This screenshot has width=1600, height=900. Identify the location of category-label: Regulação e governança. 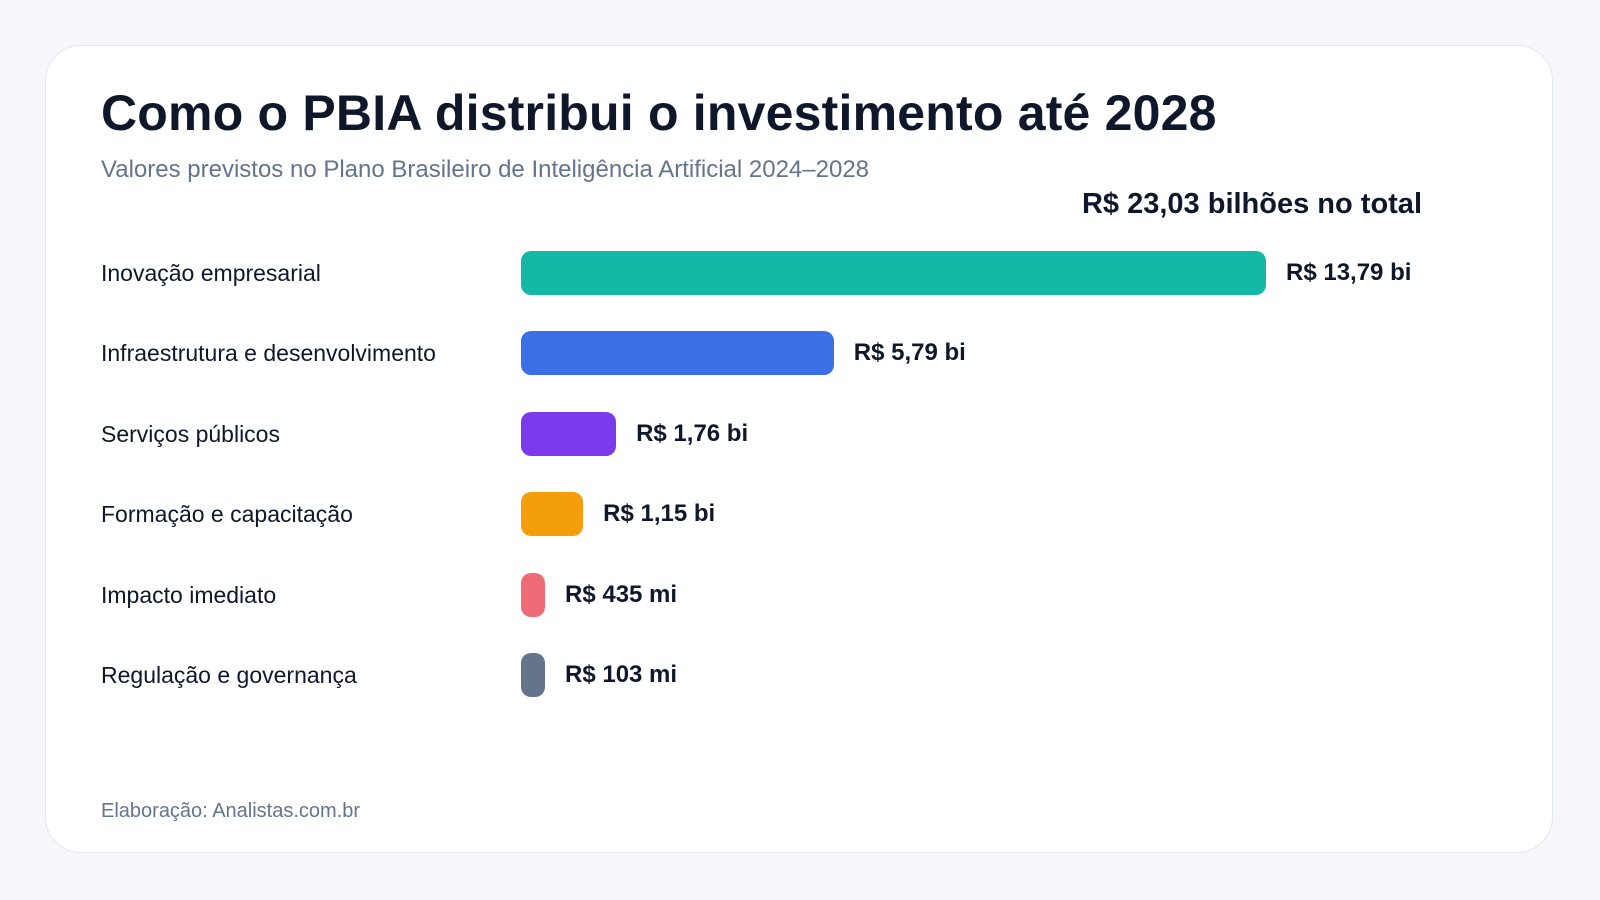
(229, 675).